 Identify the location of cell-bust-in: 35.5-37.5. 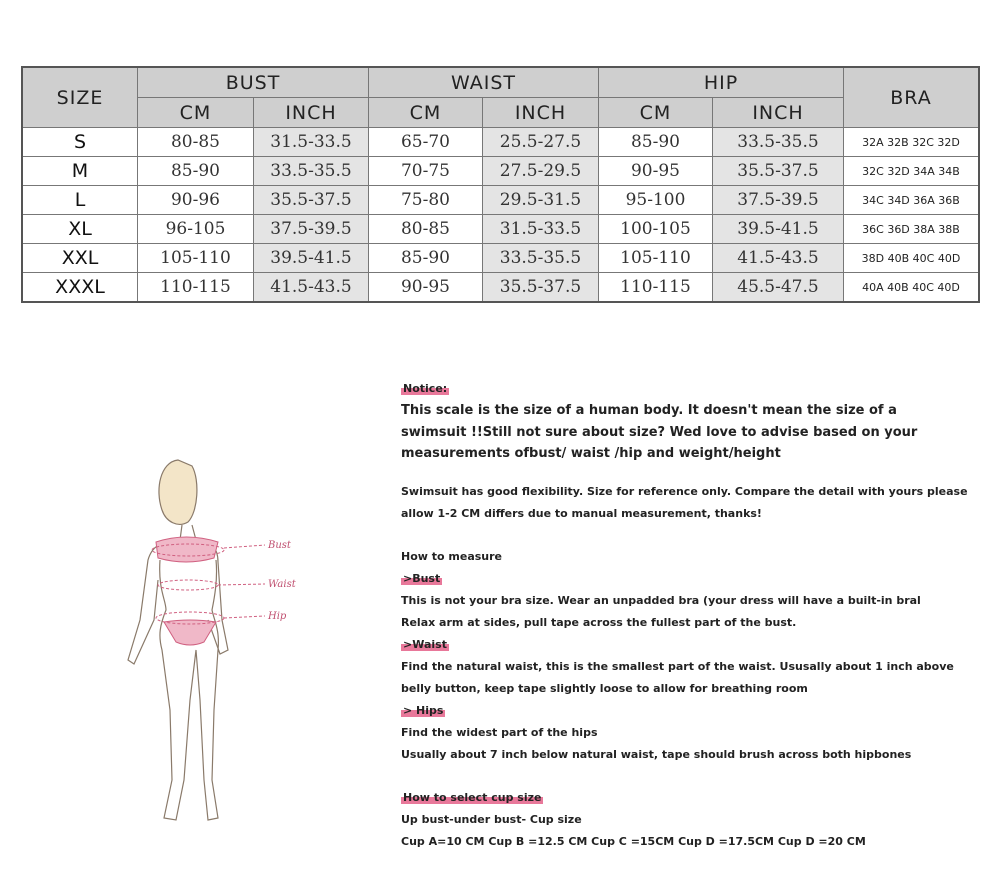
(311, 200).